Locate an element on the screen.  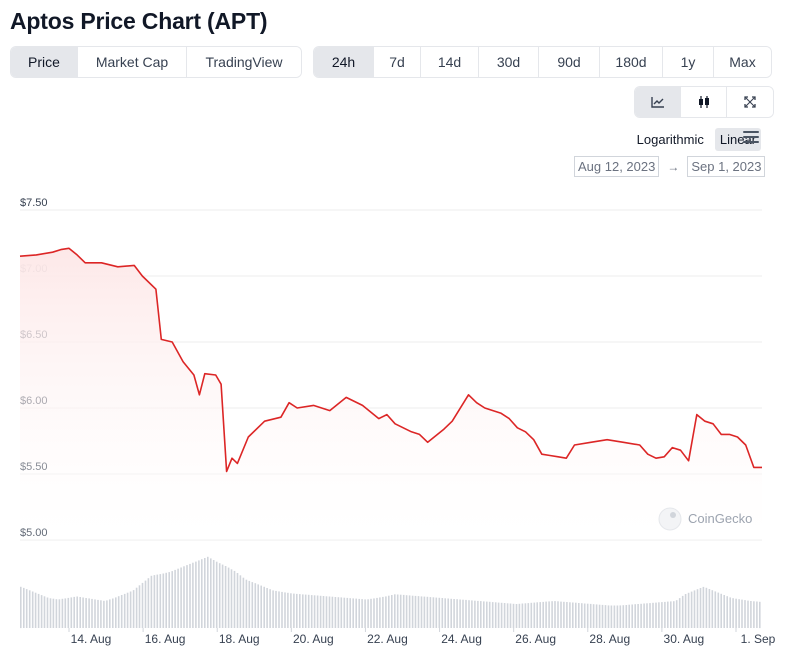
tab-market-cap: Market Cap is located at coordinates (132, 62).